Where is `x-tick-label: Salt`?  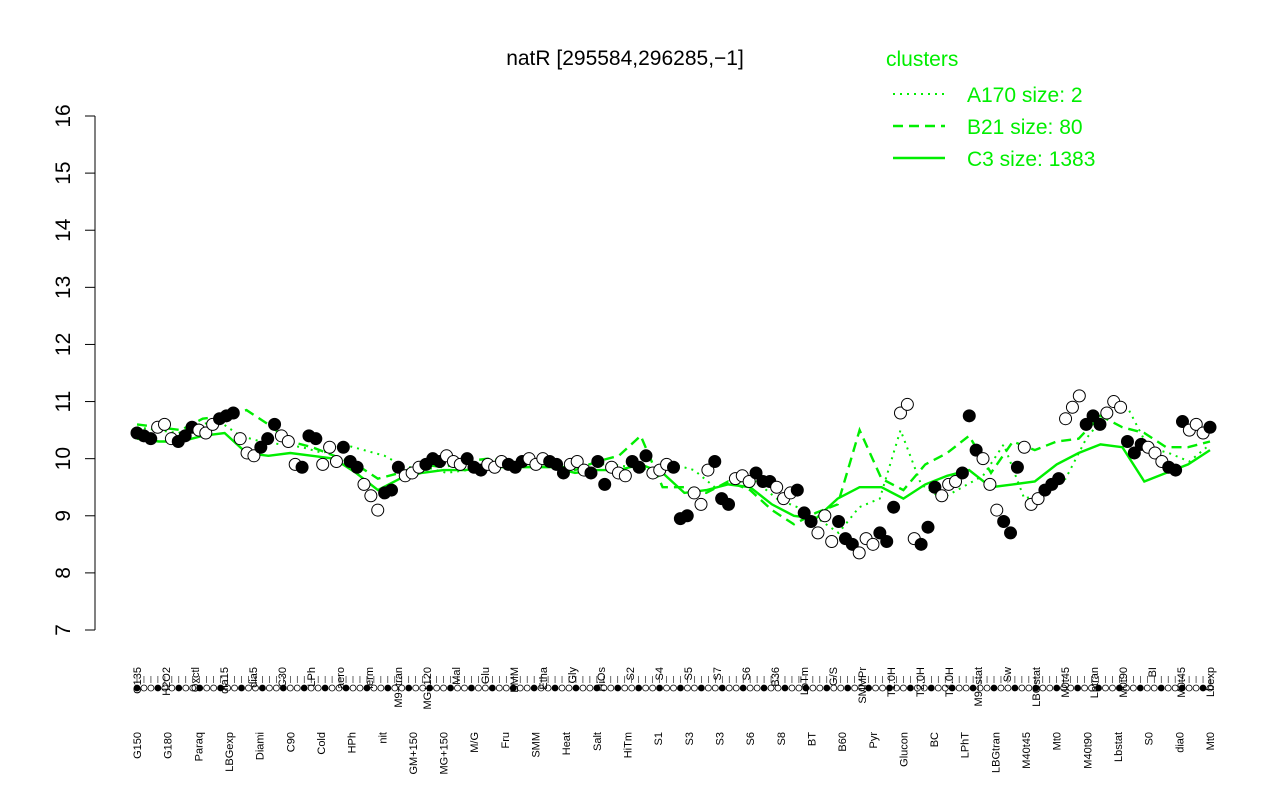 x-tick-label: Salt is located at coordinates (598, 741).